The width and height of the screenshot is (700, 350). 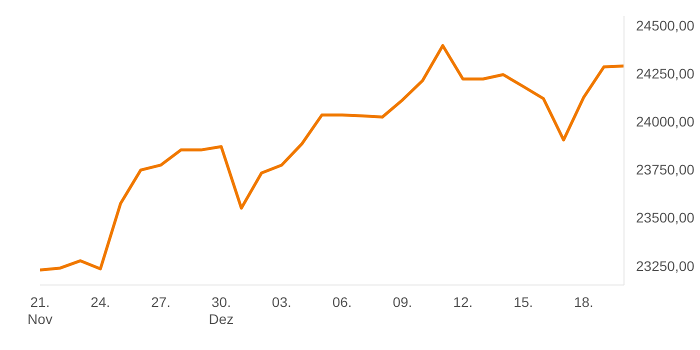 What do you see at coordinates (665, 170) in the screenshot?
I see `y-tick-label: 23750,00` at bounding box center [665, 170].